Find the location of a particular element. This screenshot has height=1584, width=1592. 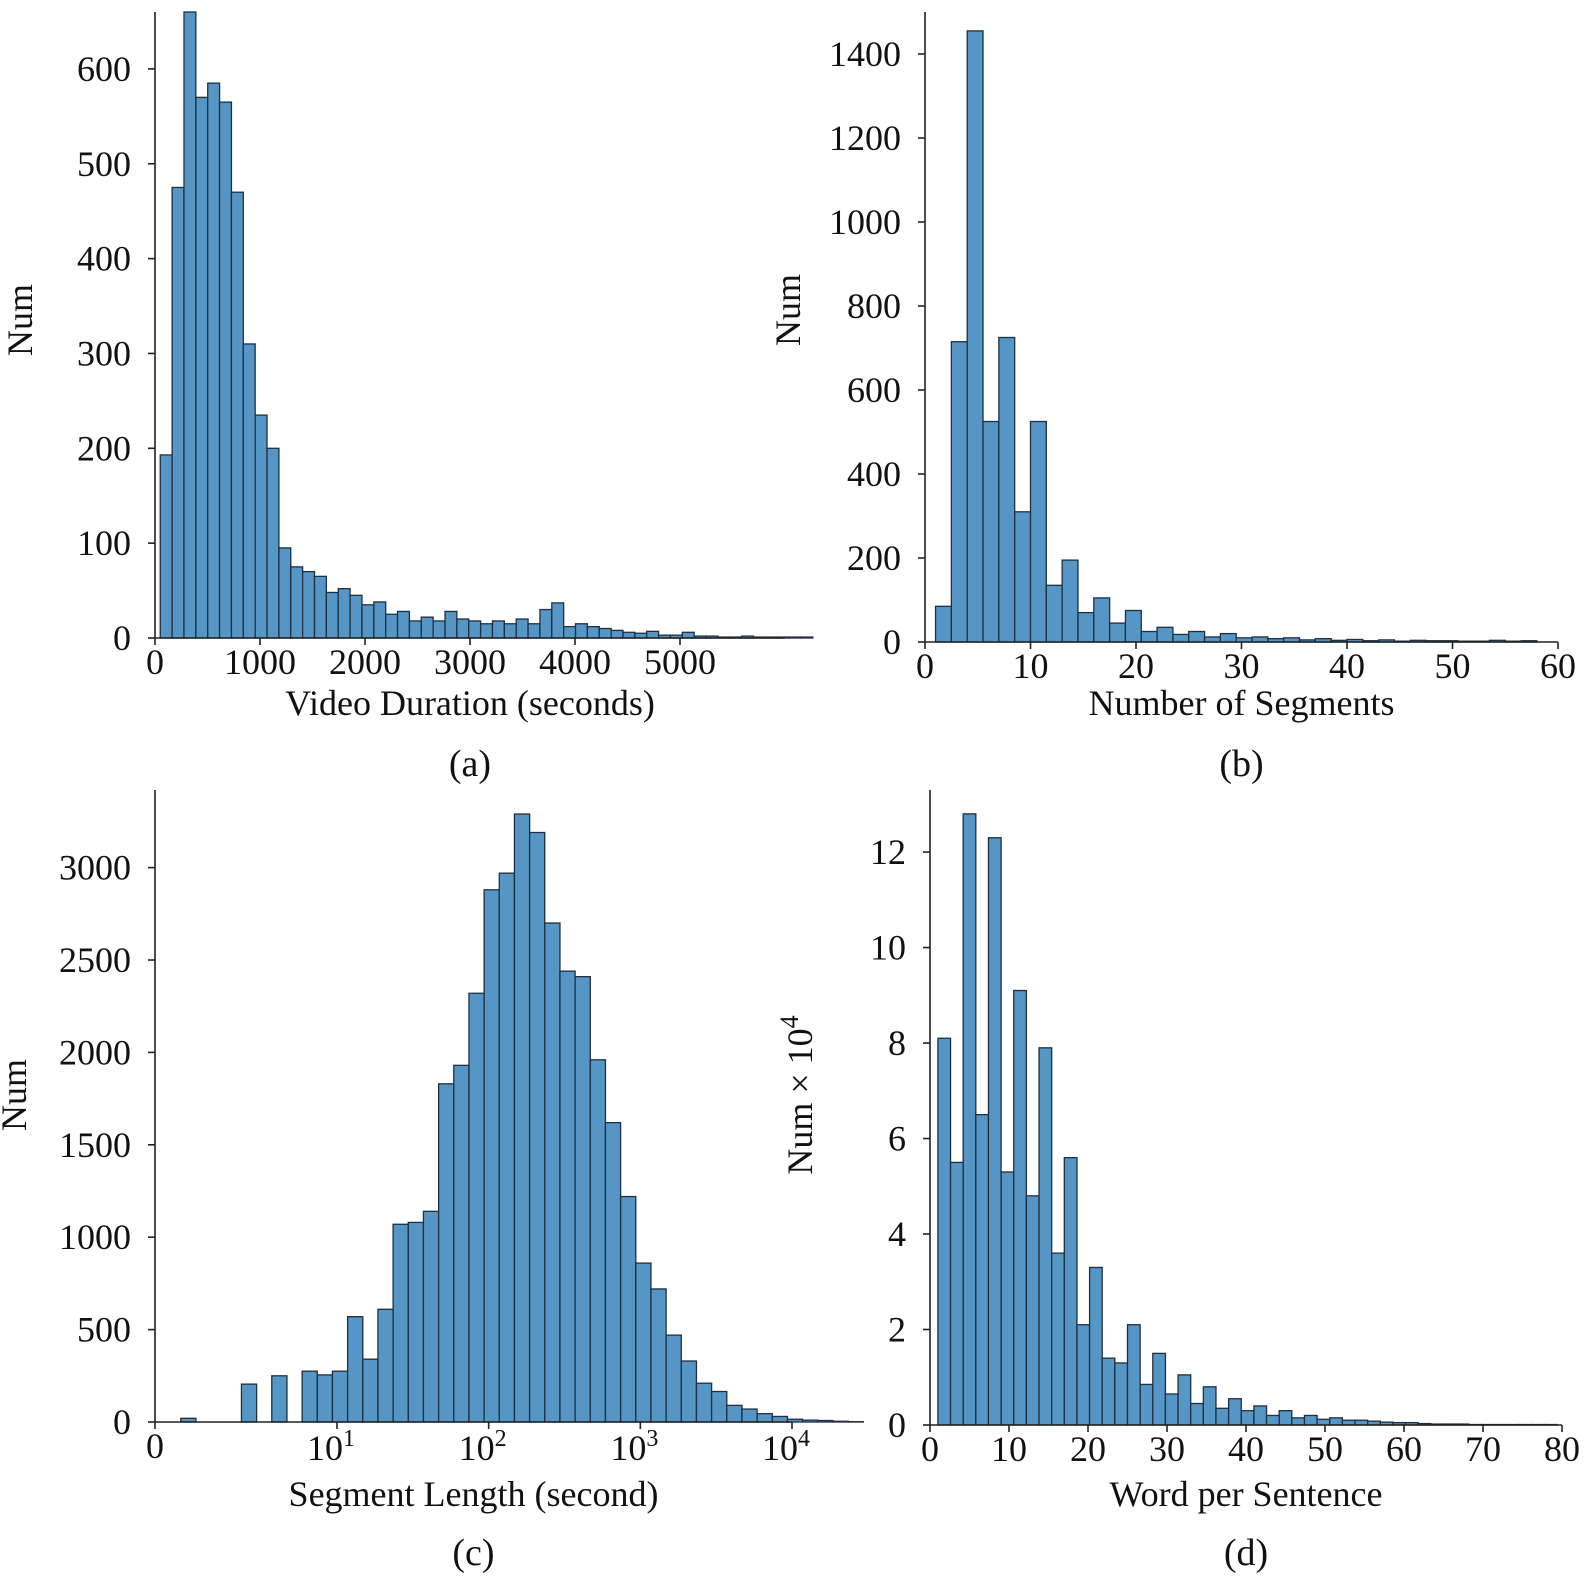

x-axis-label: Segment Length (second) is located at coordinates (474, 1494).